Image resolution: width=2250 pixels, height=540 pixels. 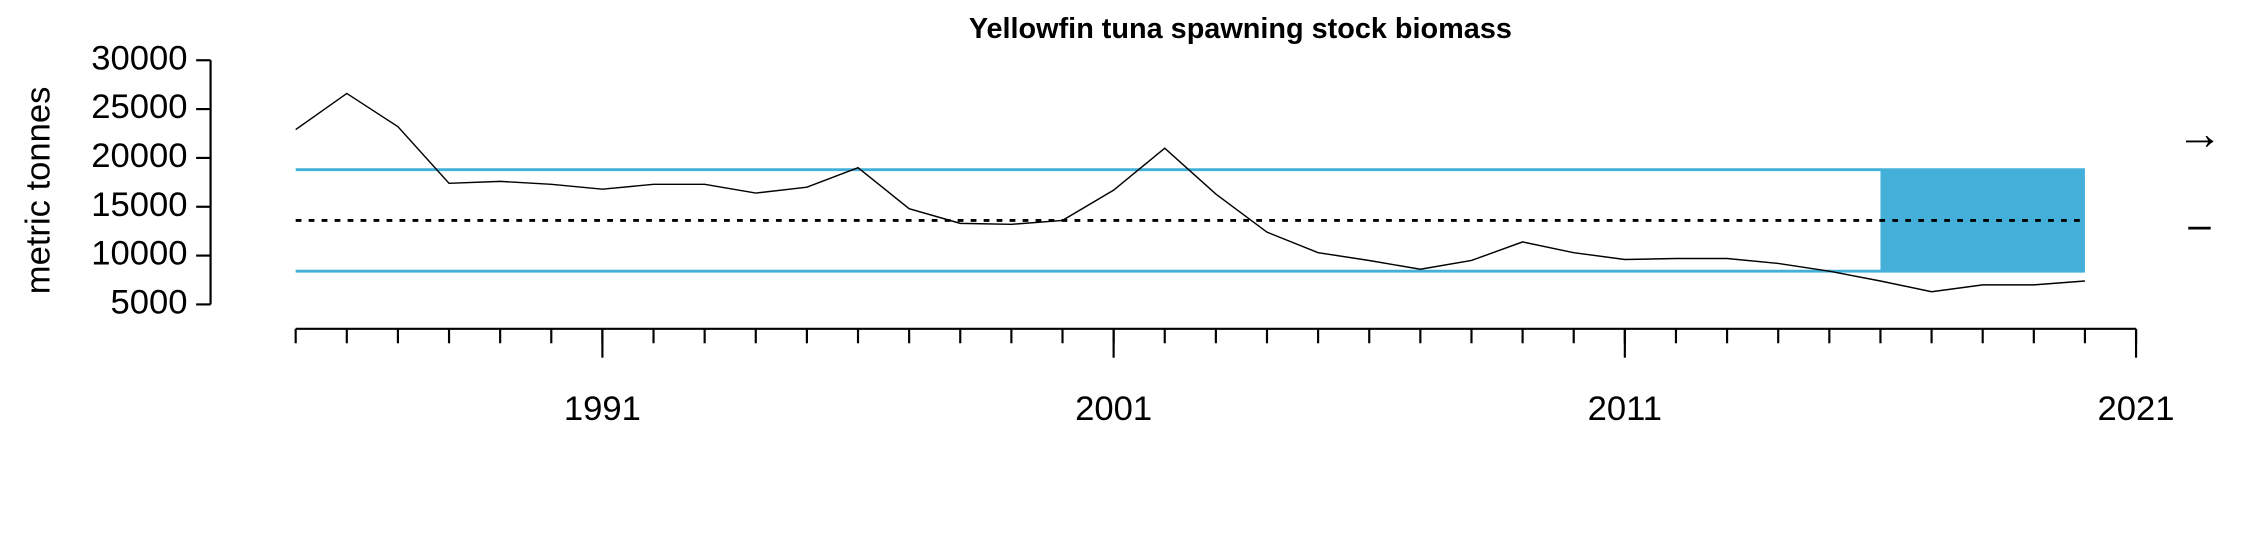 I want to click on x-tick-label: 2011, so click(x=1625, y=409).